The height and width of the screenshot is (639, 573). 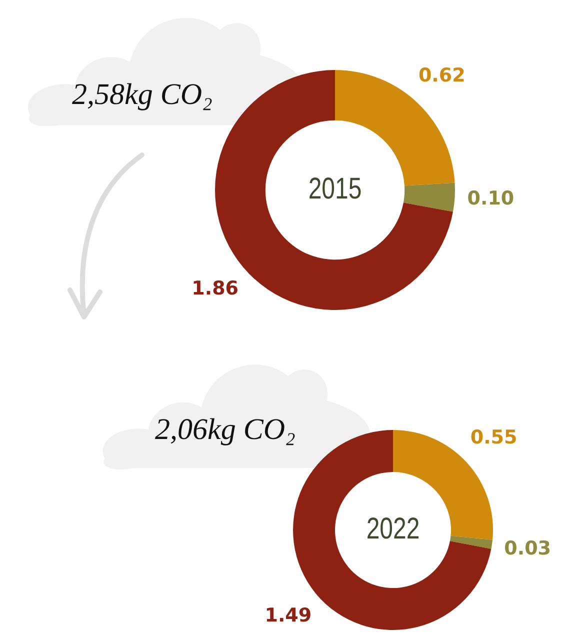 What do you see at coordinates (225, 430) in the screenshot?
I see `text: 2,06kg CO₂` at bounding box center [225, 430].